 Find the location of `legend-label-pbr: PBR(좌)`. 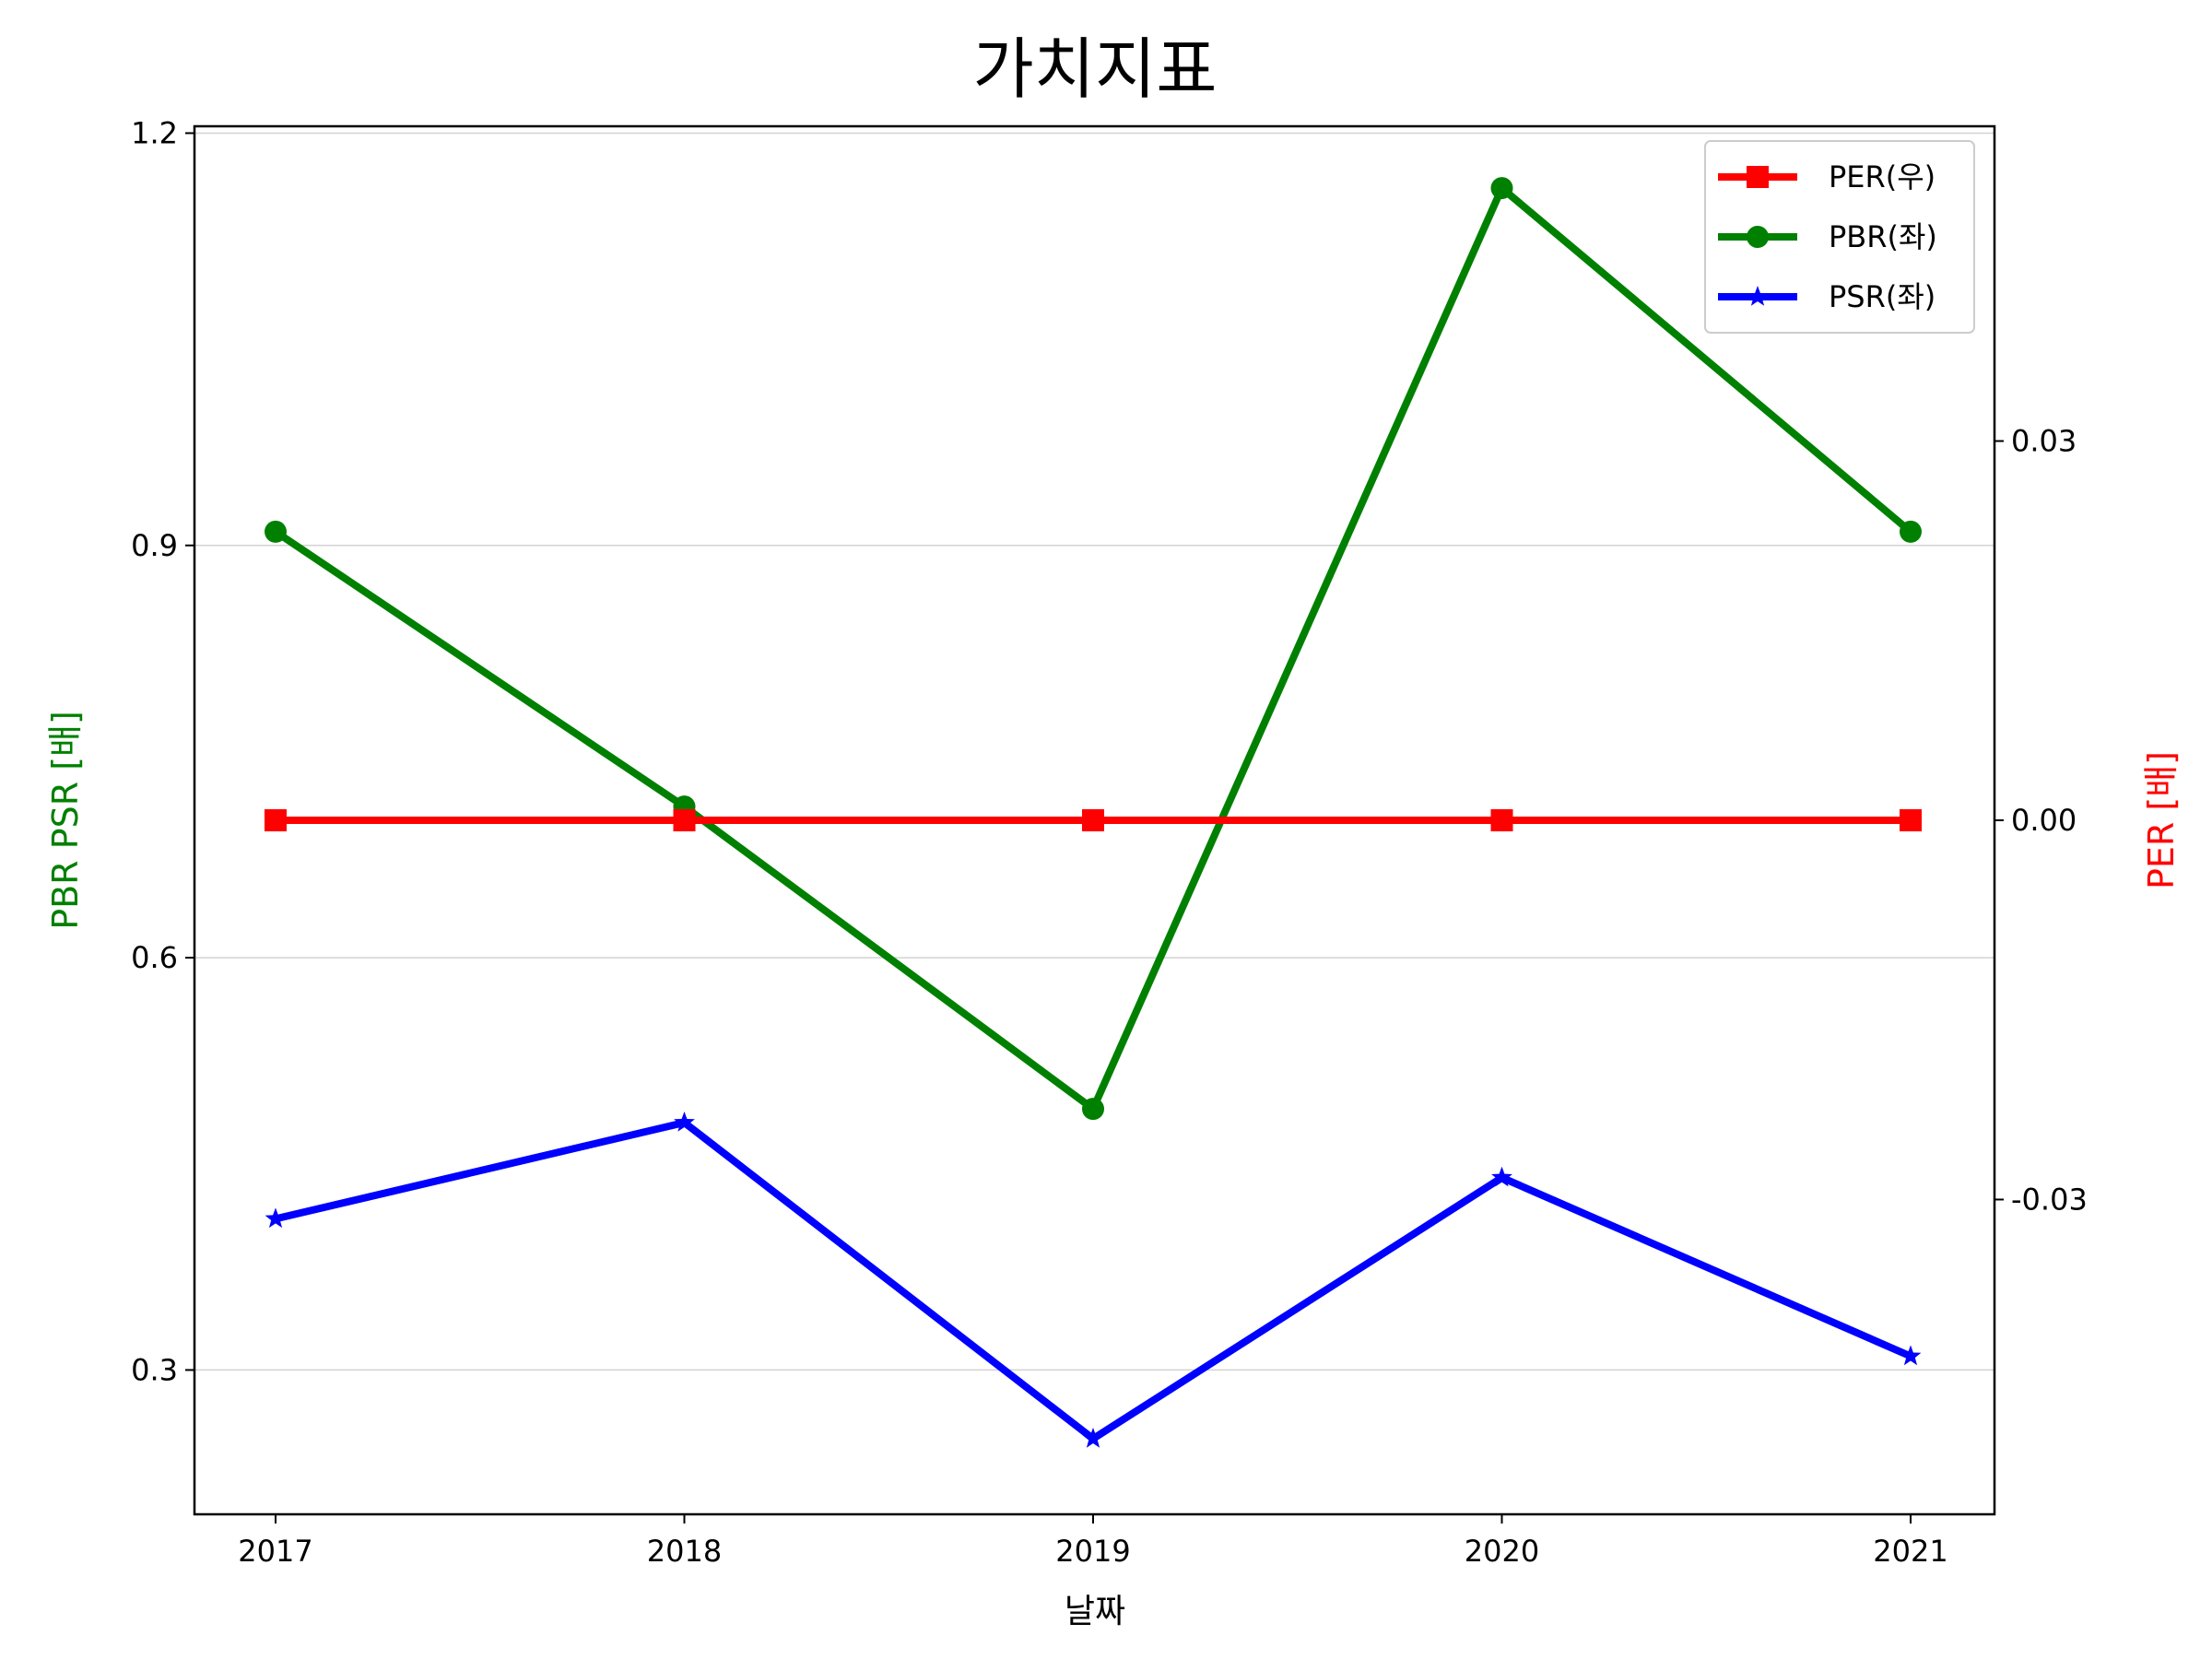

legend-label-pbr: PBR(좌) is located at coordinates (1883, 236).